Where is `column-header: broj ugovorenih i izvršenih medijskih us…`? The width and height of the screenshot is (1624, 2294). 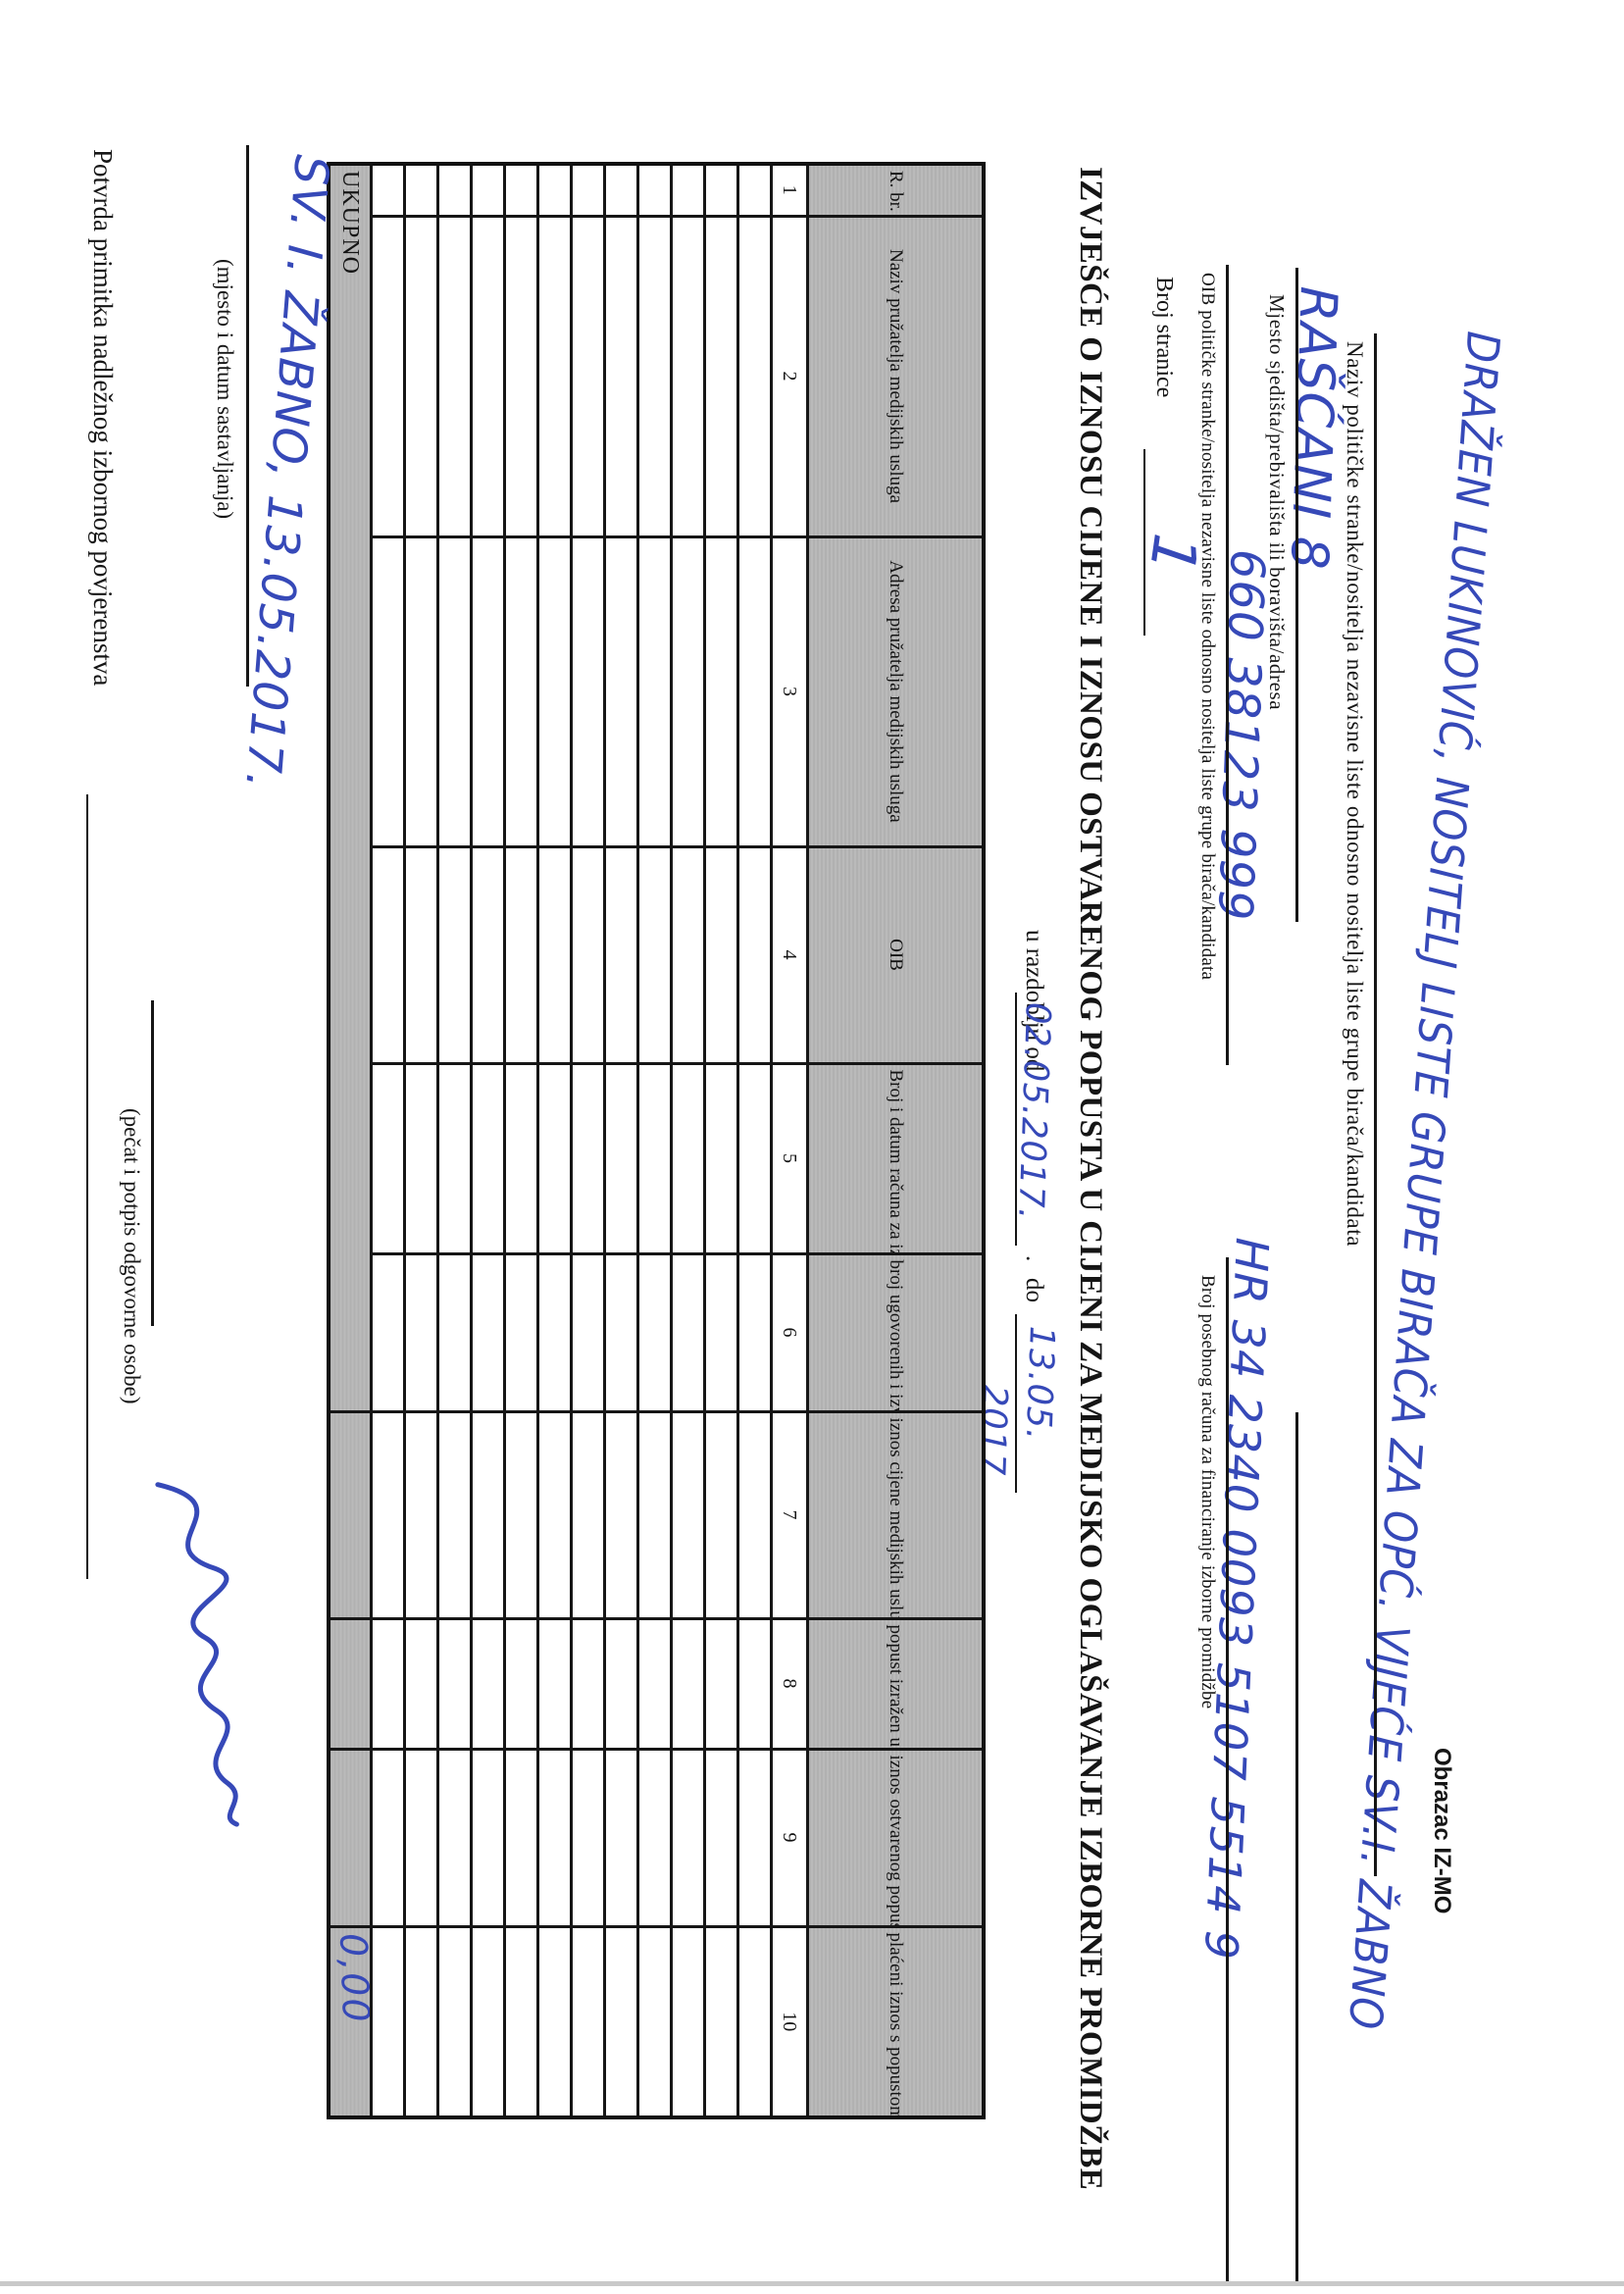
column-header: broj ugovorenih i izvršenih medijskih us… is located at coordinates (895, 1332).